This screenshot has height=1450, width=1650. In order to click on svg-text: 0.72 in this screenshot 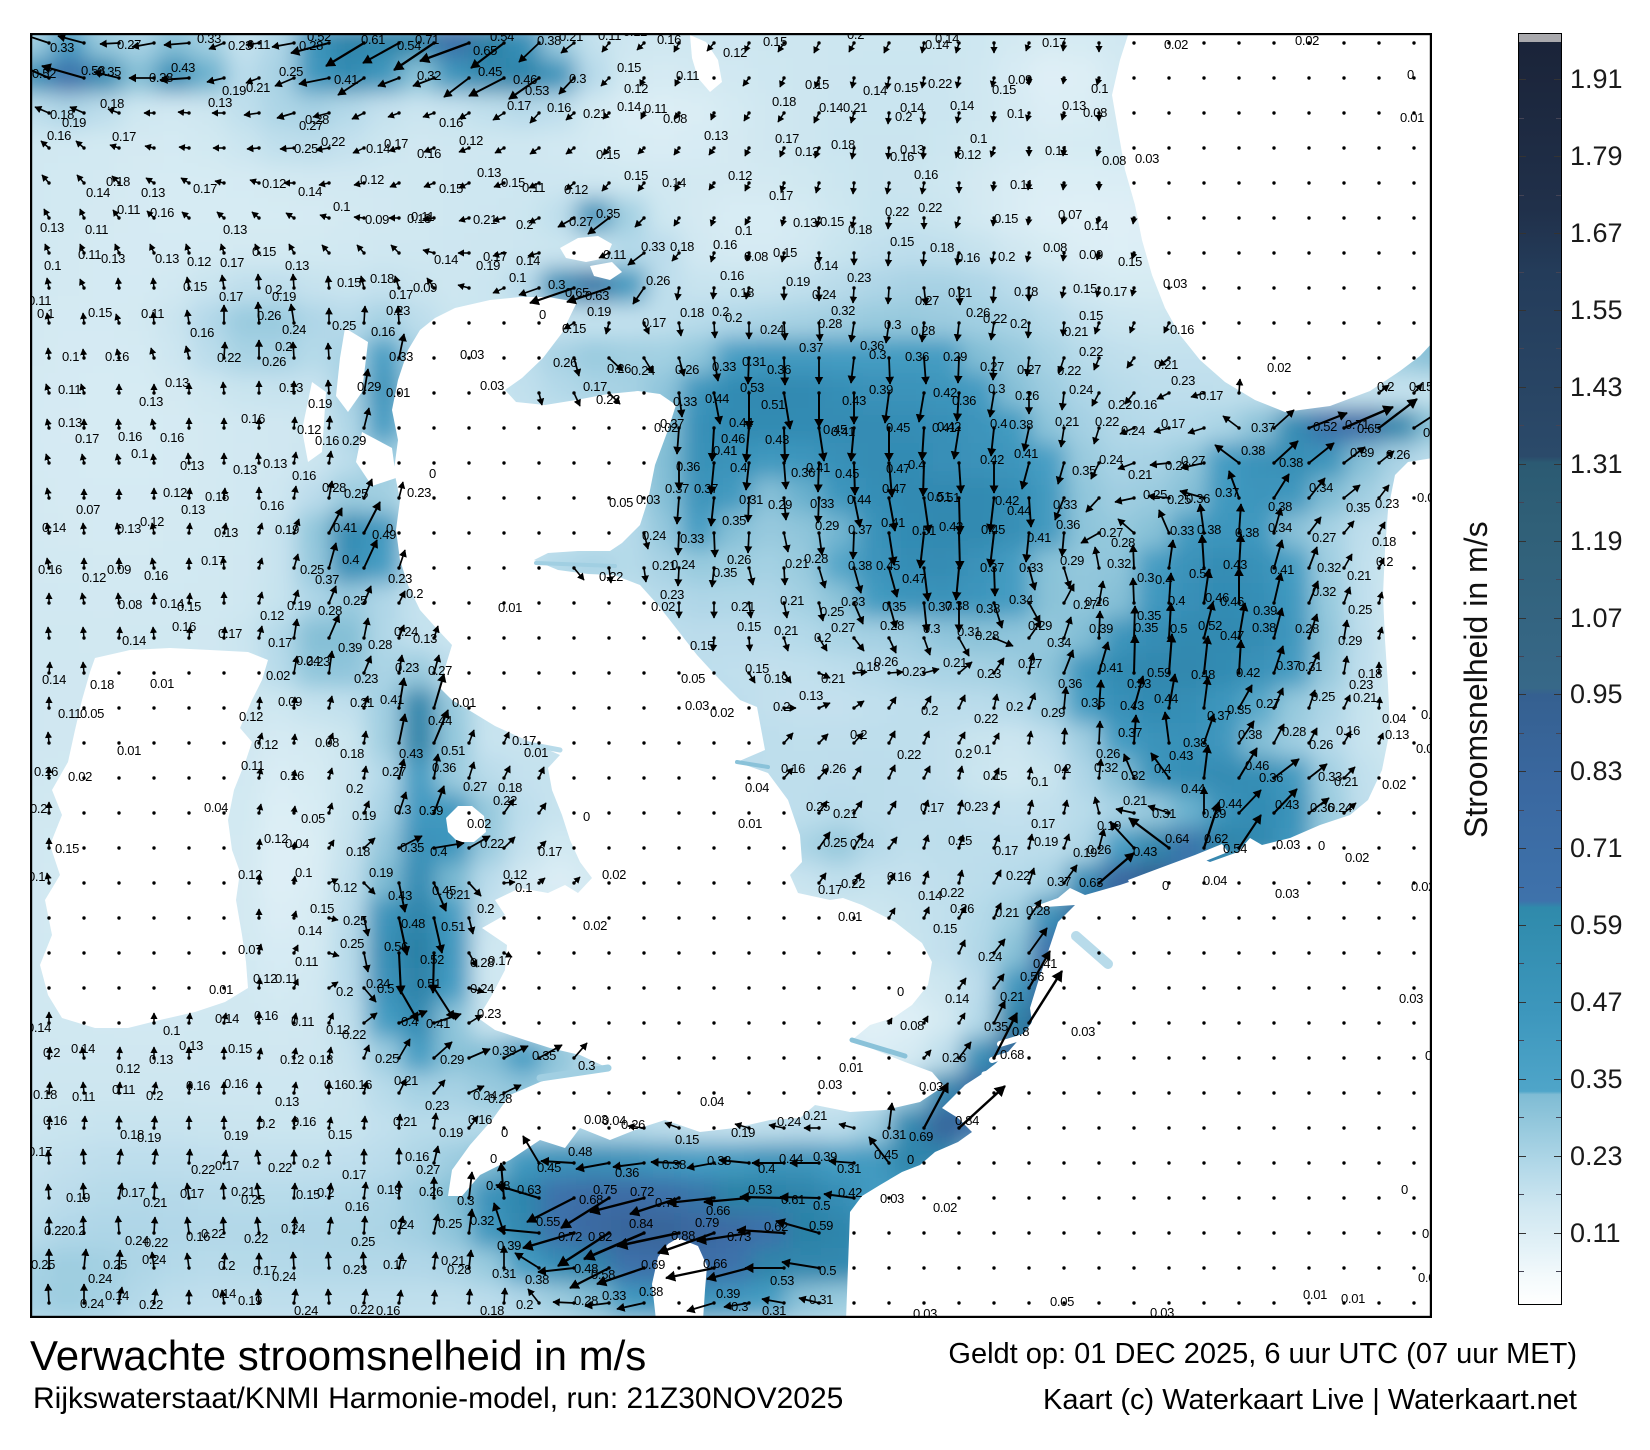, I will do `click(642, 1191)`.